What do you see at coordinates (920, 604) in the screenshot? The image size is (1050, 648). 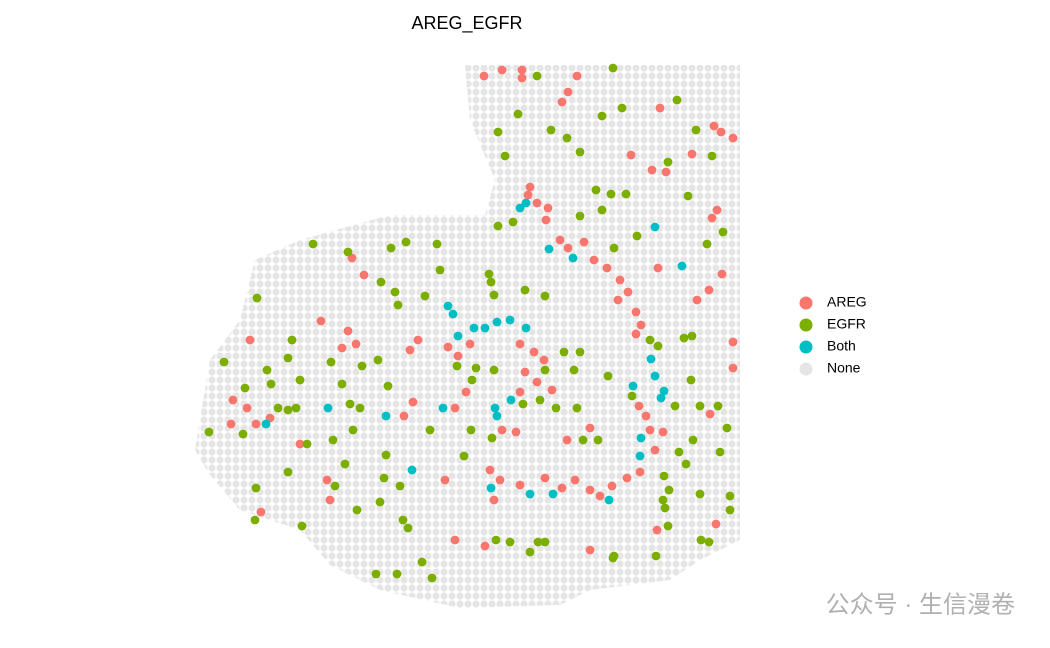 I see `watermark: 公众号 · 生信漫卷` at bounding box center [920, 604].